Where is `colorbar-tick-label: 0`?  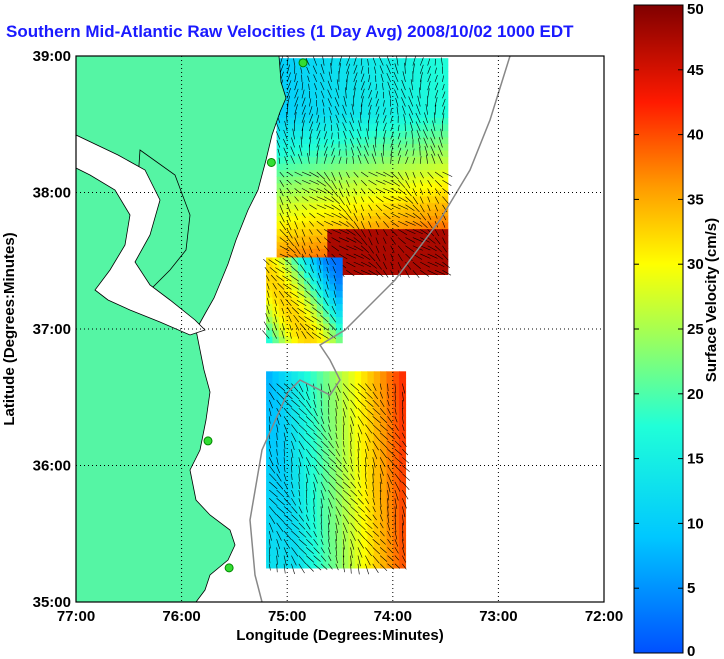 colorbar-tick-label: 0 is located at coordinates (691, 651).